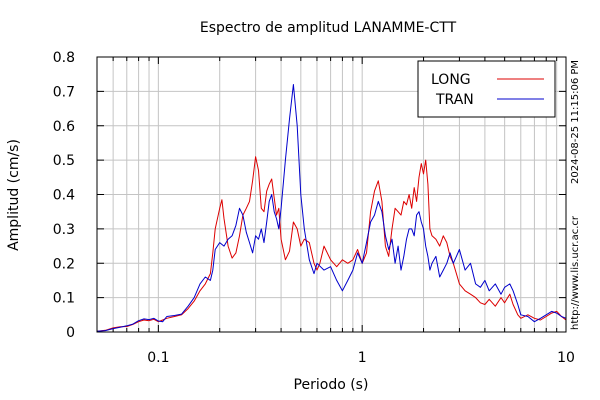 Image resolution: width=600 pixels, height=400 pixels. I want to click on source-url-label: http://www.lis.ucr.ac.cr, so click(575, 272).